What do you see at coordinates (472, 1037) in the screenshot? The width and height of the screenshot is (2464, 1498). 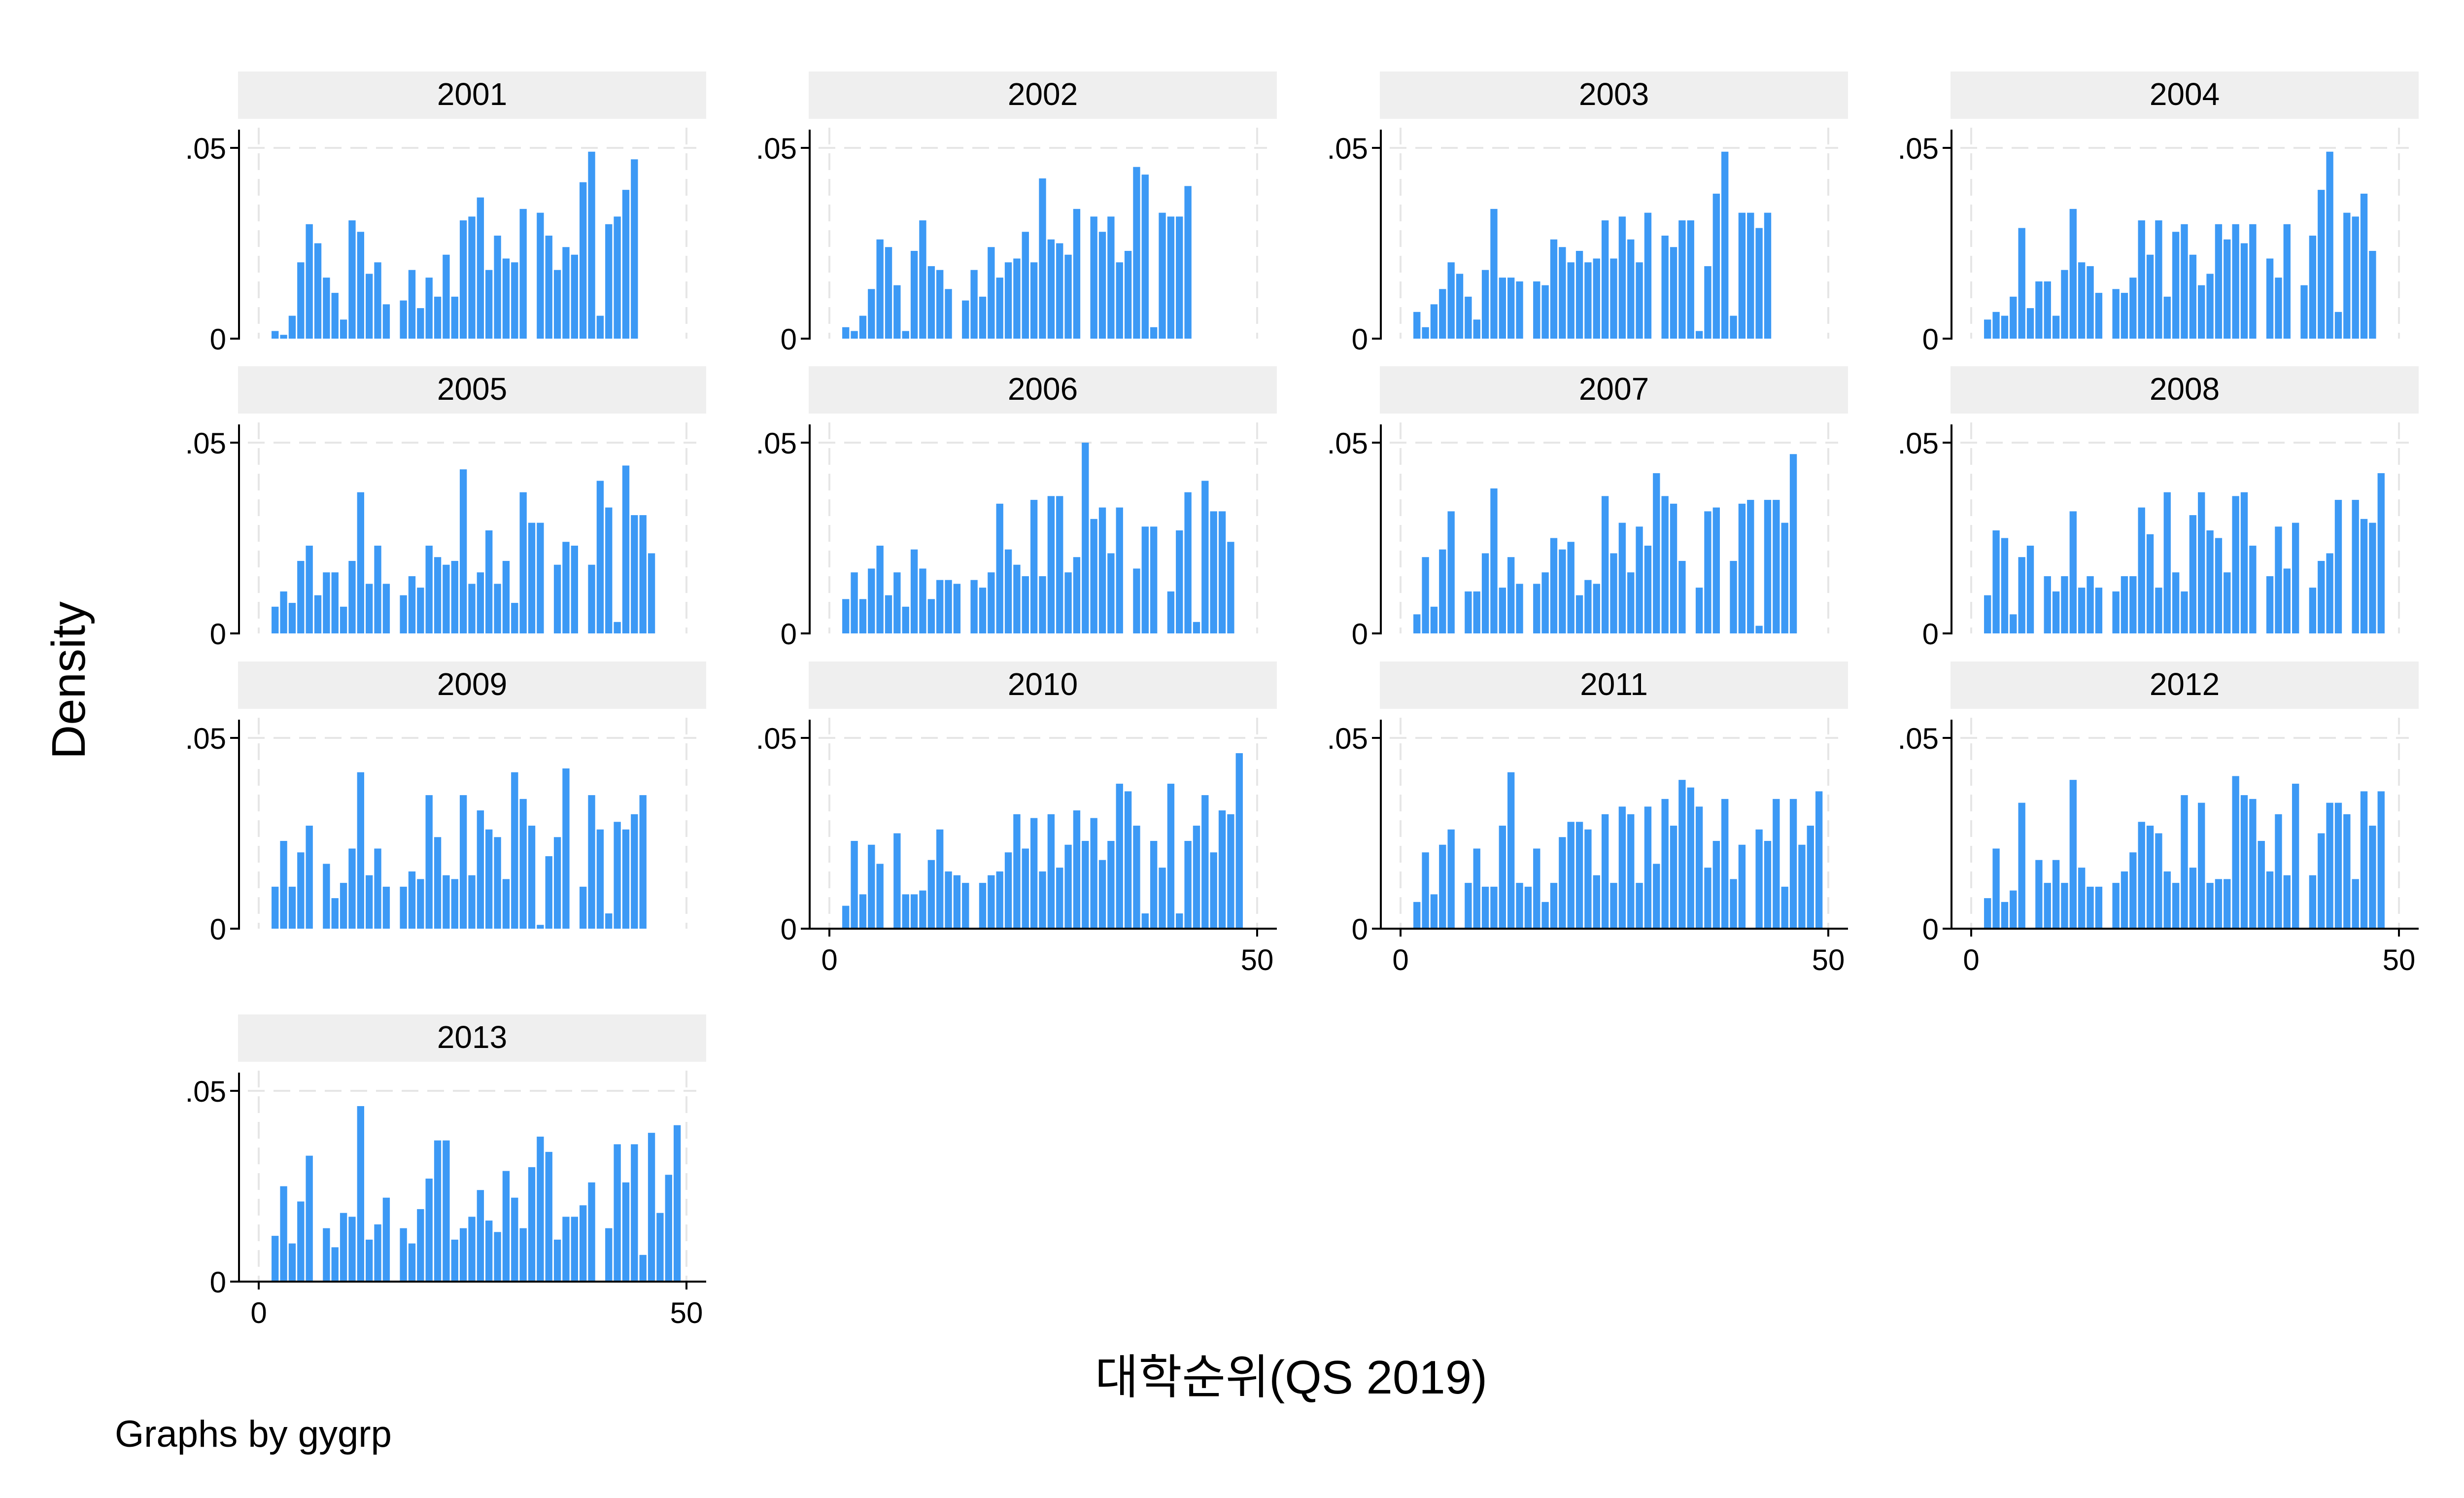 I see `panel-title: 2013` at bounding box center [472, 1037].